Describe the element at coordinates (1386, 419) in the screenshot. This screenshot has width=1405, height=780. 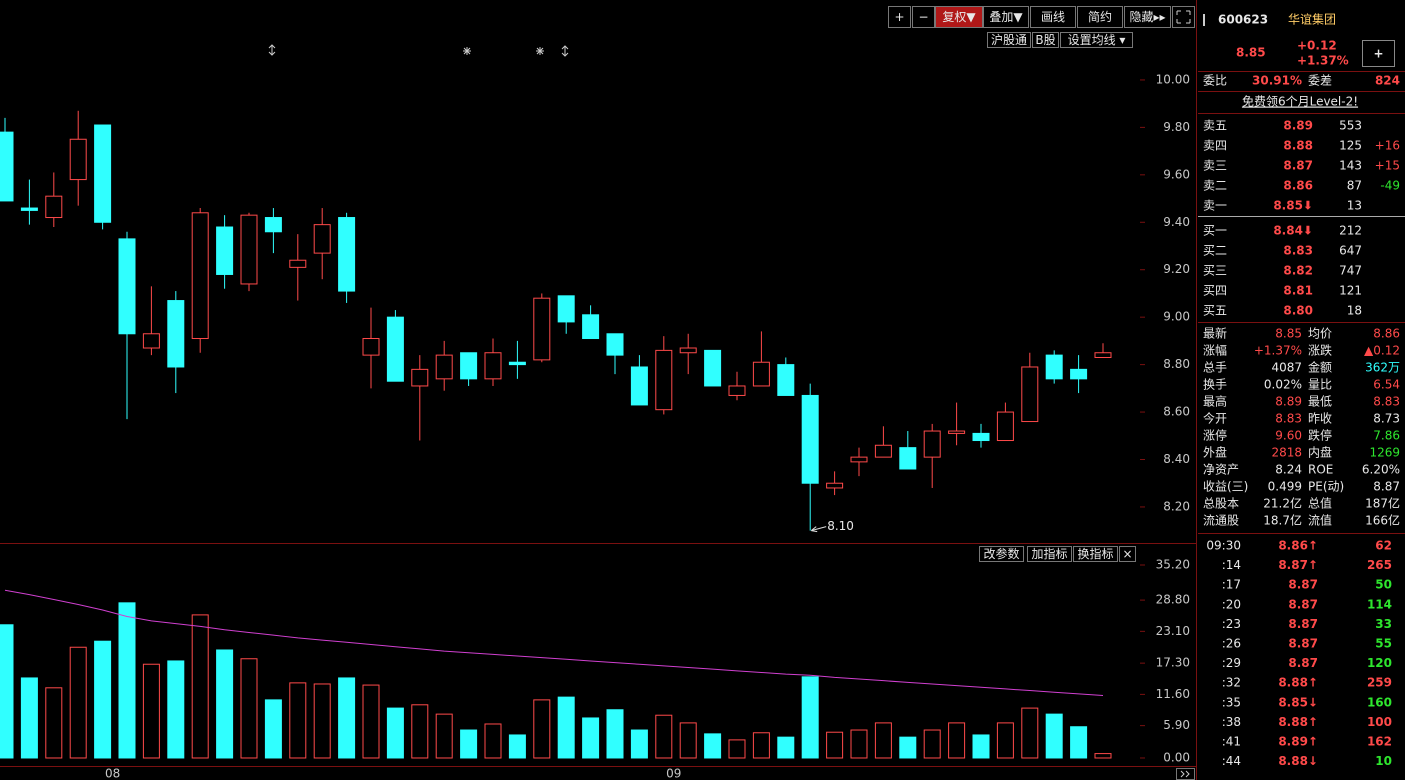
I see `stat-value: 8.73` at that location.